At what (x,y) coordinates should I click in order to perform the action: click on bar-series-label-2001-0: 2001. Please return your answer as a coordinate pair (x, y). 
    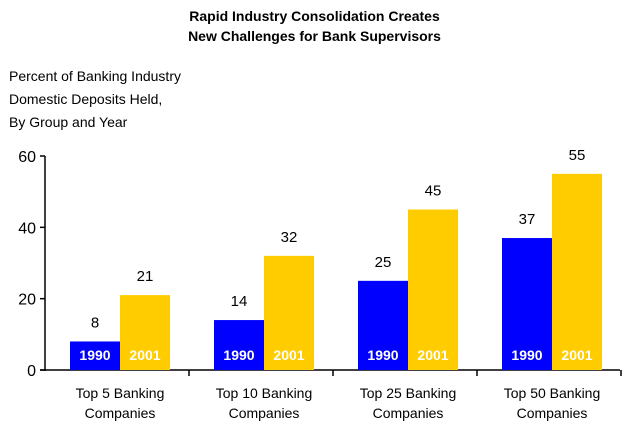
    Looking at the image, I should click on (144, 355).